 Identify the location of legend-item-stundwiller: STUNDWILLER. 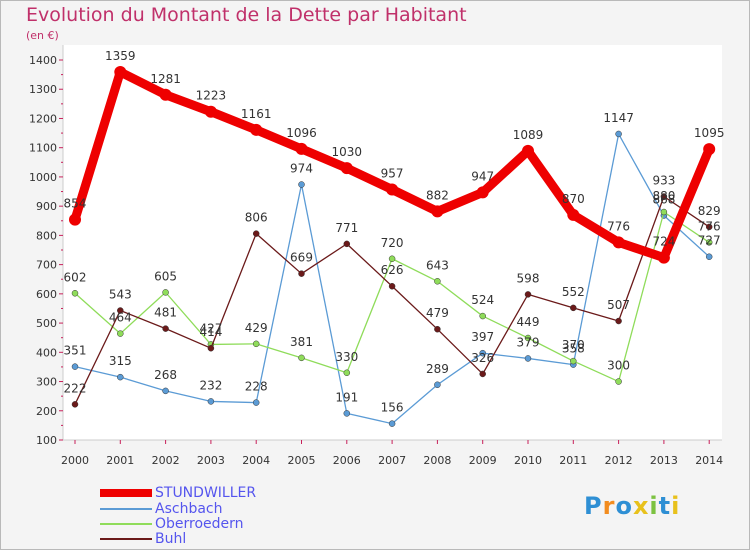
(178, 493).